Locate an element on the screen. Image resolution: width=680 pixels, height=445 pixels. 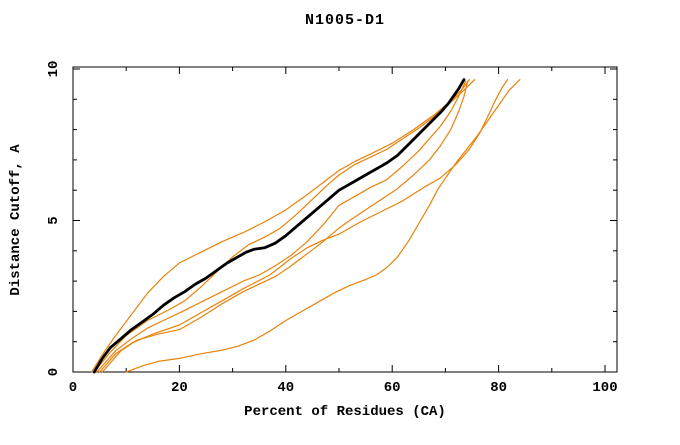
y-tick-label: 10 is located at coordinates (54, 69).